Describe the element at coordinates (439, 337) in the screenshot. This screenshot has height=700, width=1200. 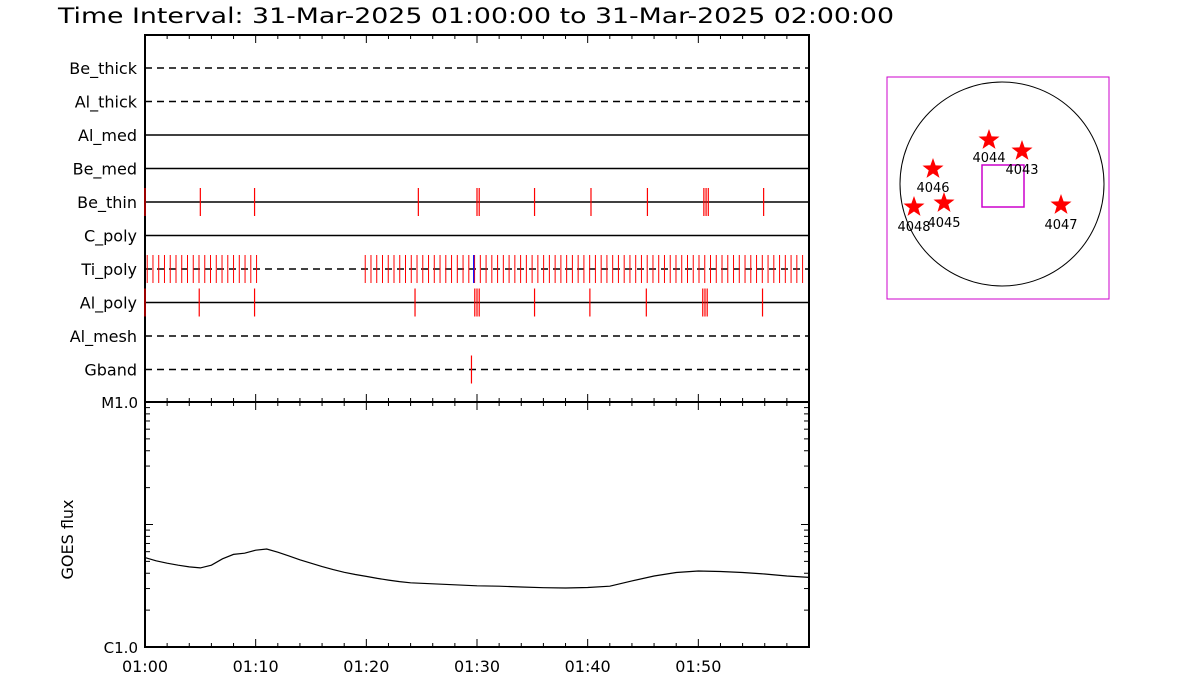
I see `filter-row-al-mesh: Al_mesh` at that location.